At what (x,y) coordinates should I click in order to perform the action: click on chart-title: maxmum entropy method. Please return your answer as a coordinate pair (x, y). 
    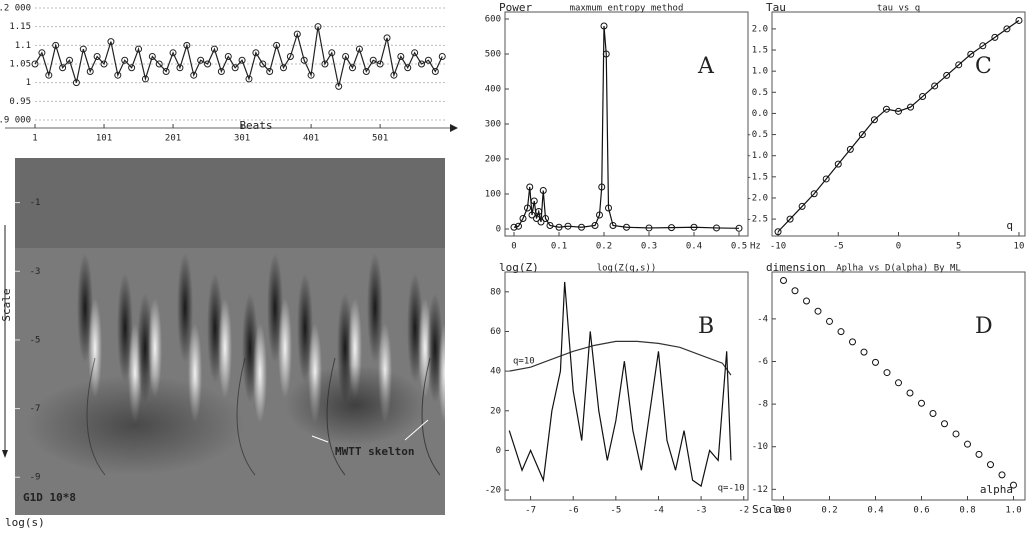
    Looking at the image, I should click on (627, 9).